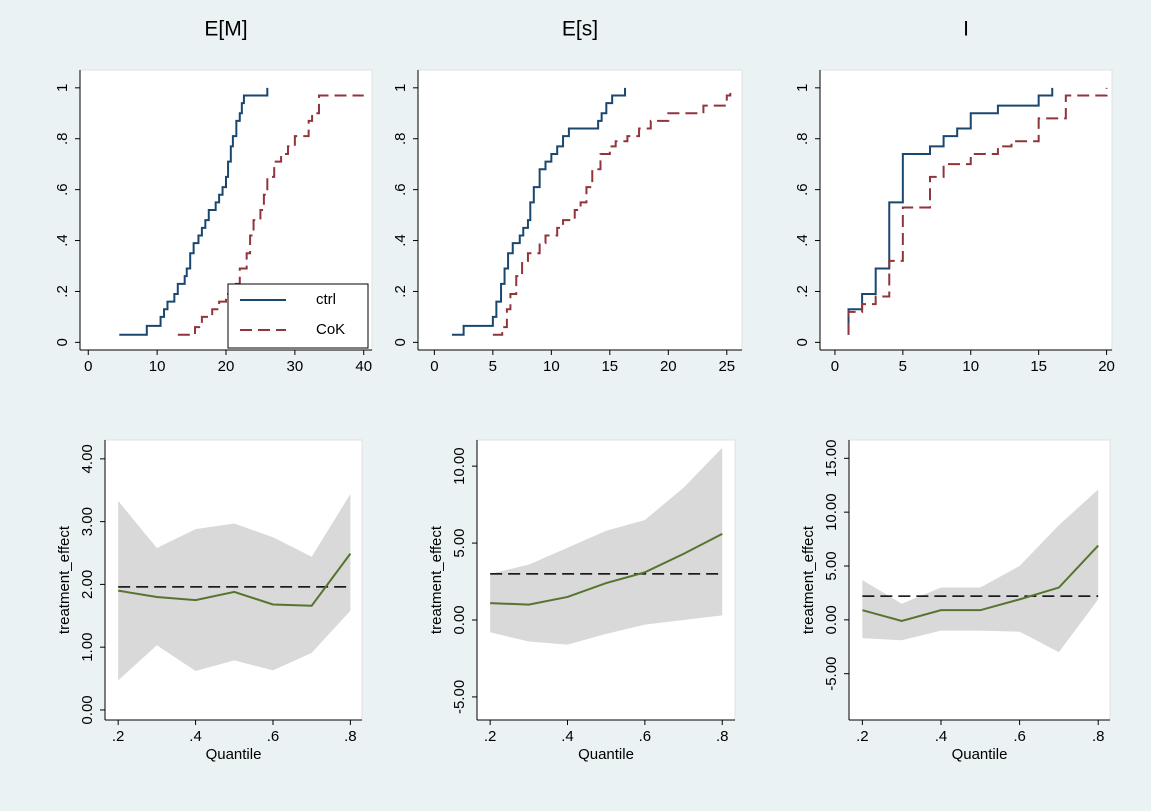  What do you see at coordinates (831, 459) in the screenshot?
I see `y-tick-label: 15.00` at bounding box center [831, 459].